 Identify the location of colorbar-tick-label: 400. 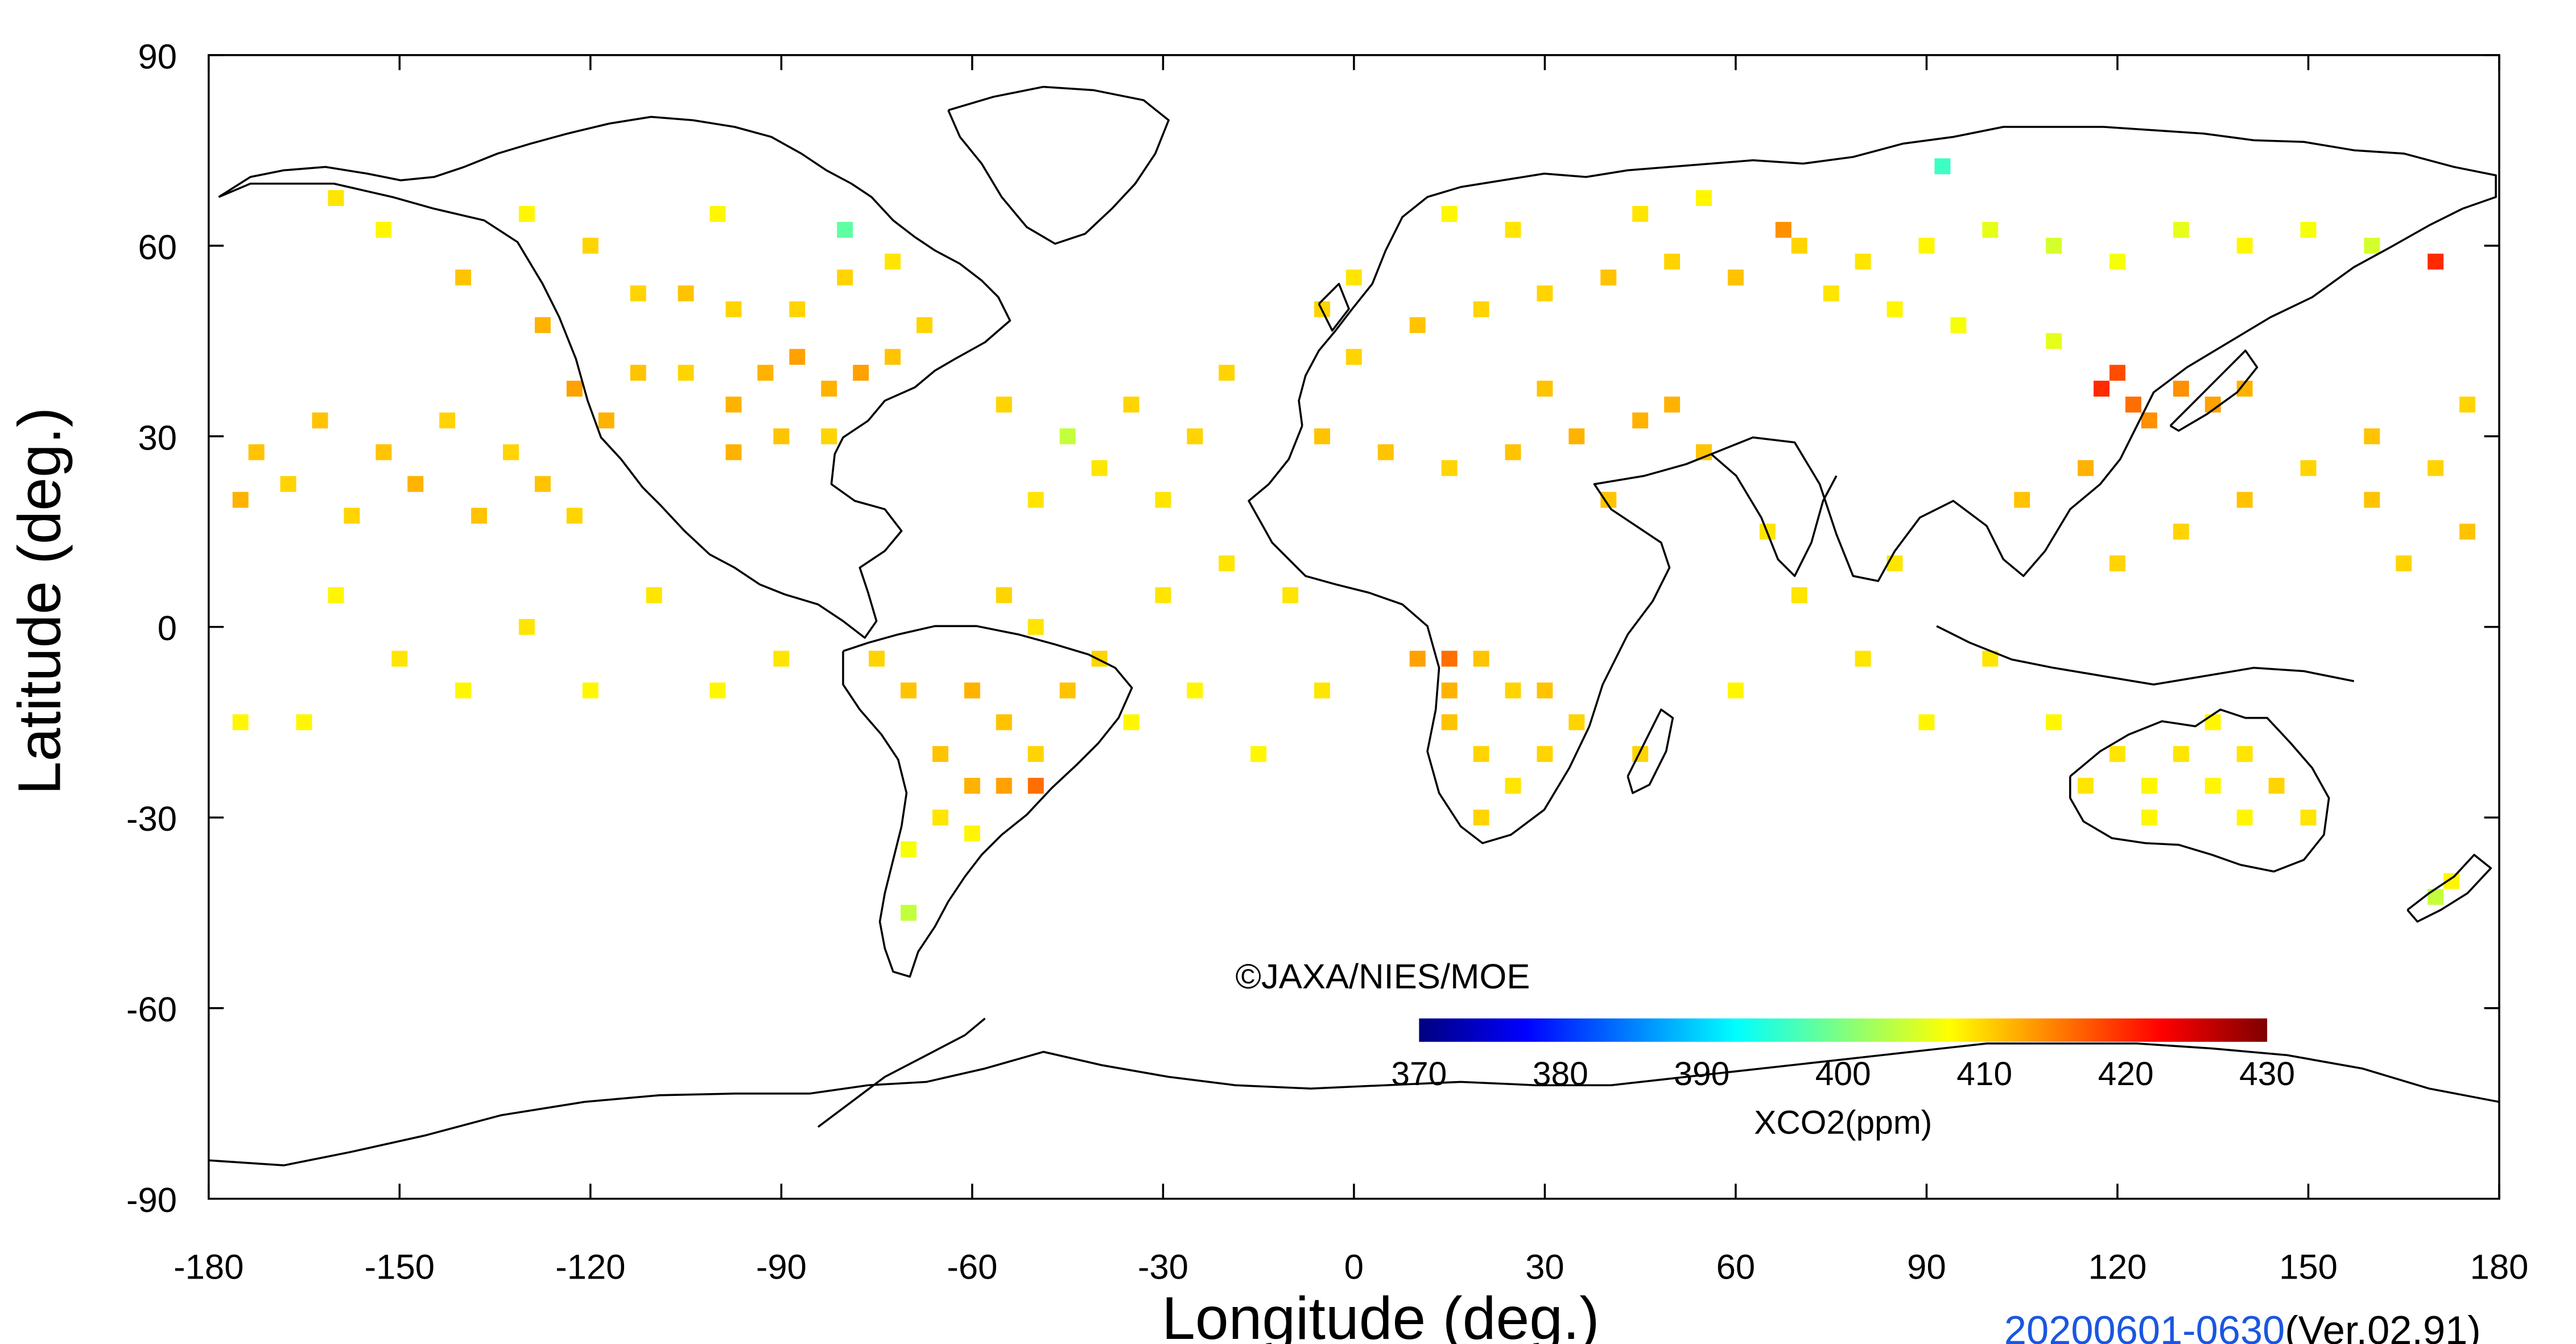
(1843, 1074).